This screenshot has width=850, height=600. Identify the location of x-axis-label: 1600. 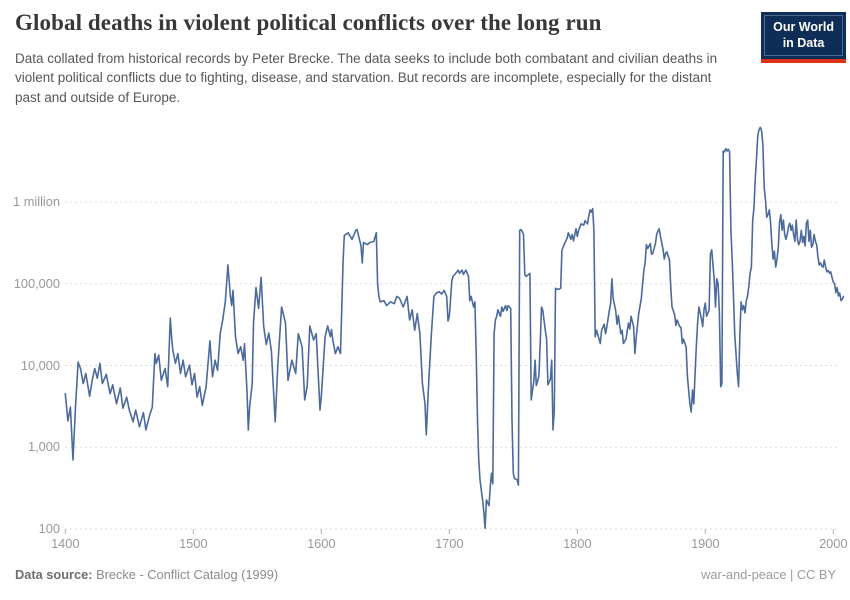
(321, 543).